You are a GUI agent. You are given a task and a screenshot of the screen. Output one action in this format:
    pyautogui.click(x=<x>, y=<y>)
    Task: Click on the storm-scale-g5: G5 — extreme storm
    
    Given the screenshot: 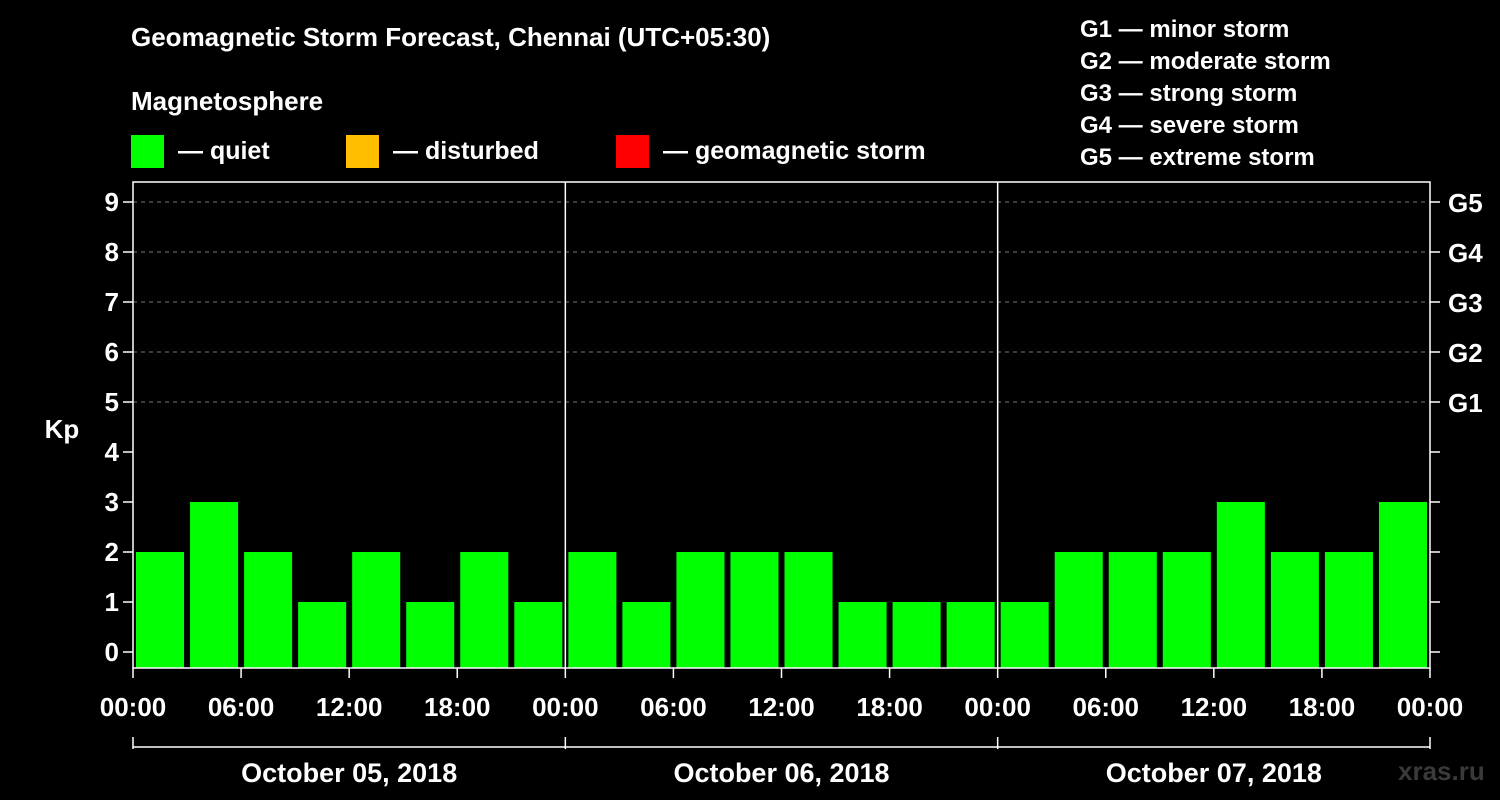 What is the action you would take?
    pyautogui.click(x=1197, y=157)
    